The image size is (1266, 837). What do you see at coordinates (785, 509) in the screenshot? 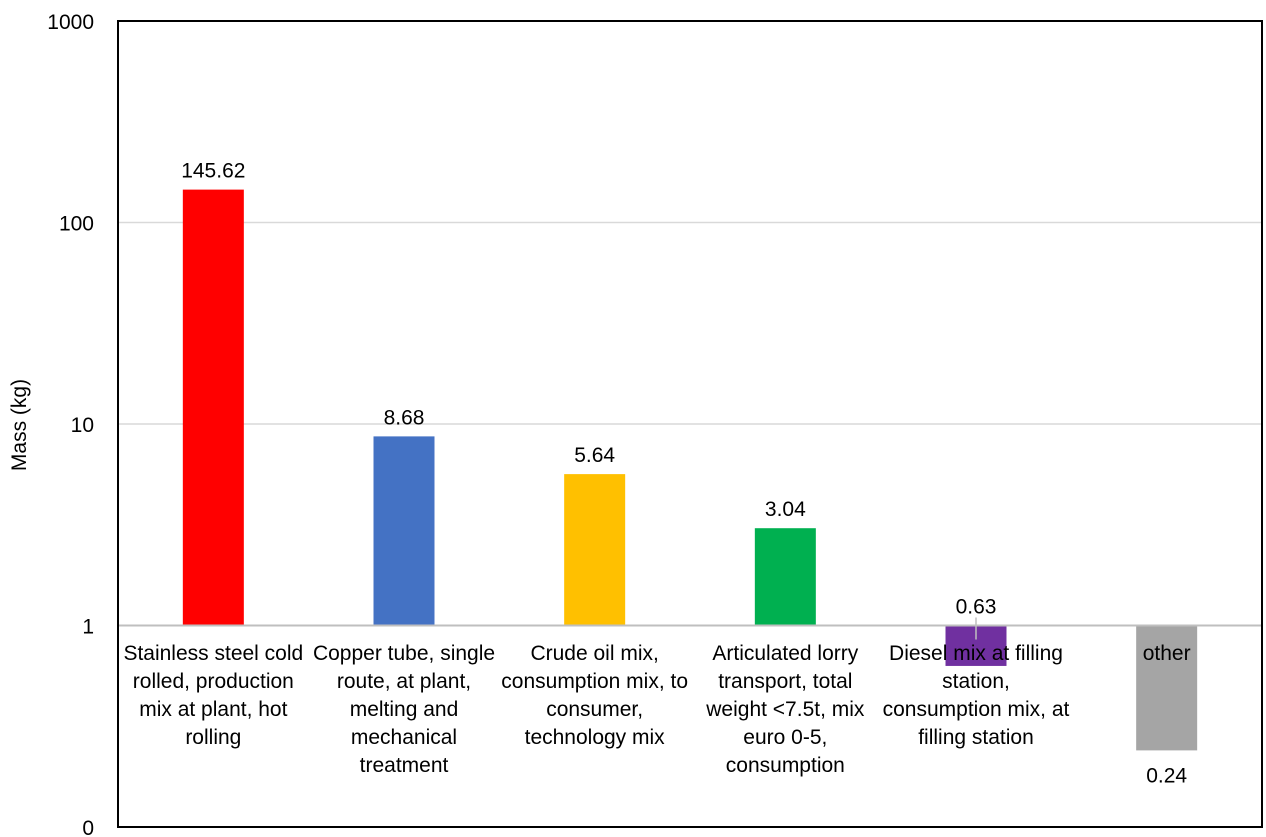
I see `data-label: 3.04` at bounding box center [785, 509].